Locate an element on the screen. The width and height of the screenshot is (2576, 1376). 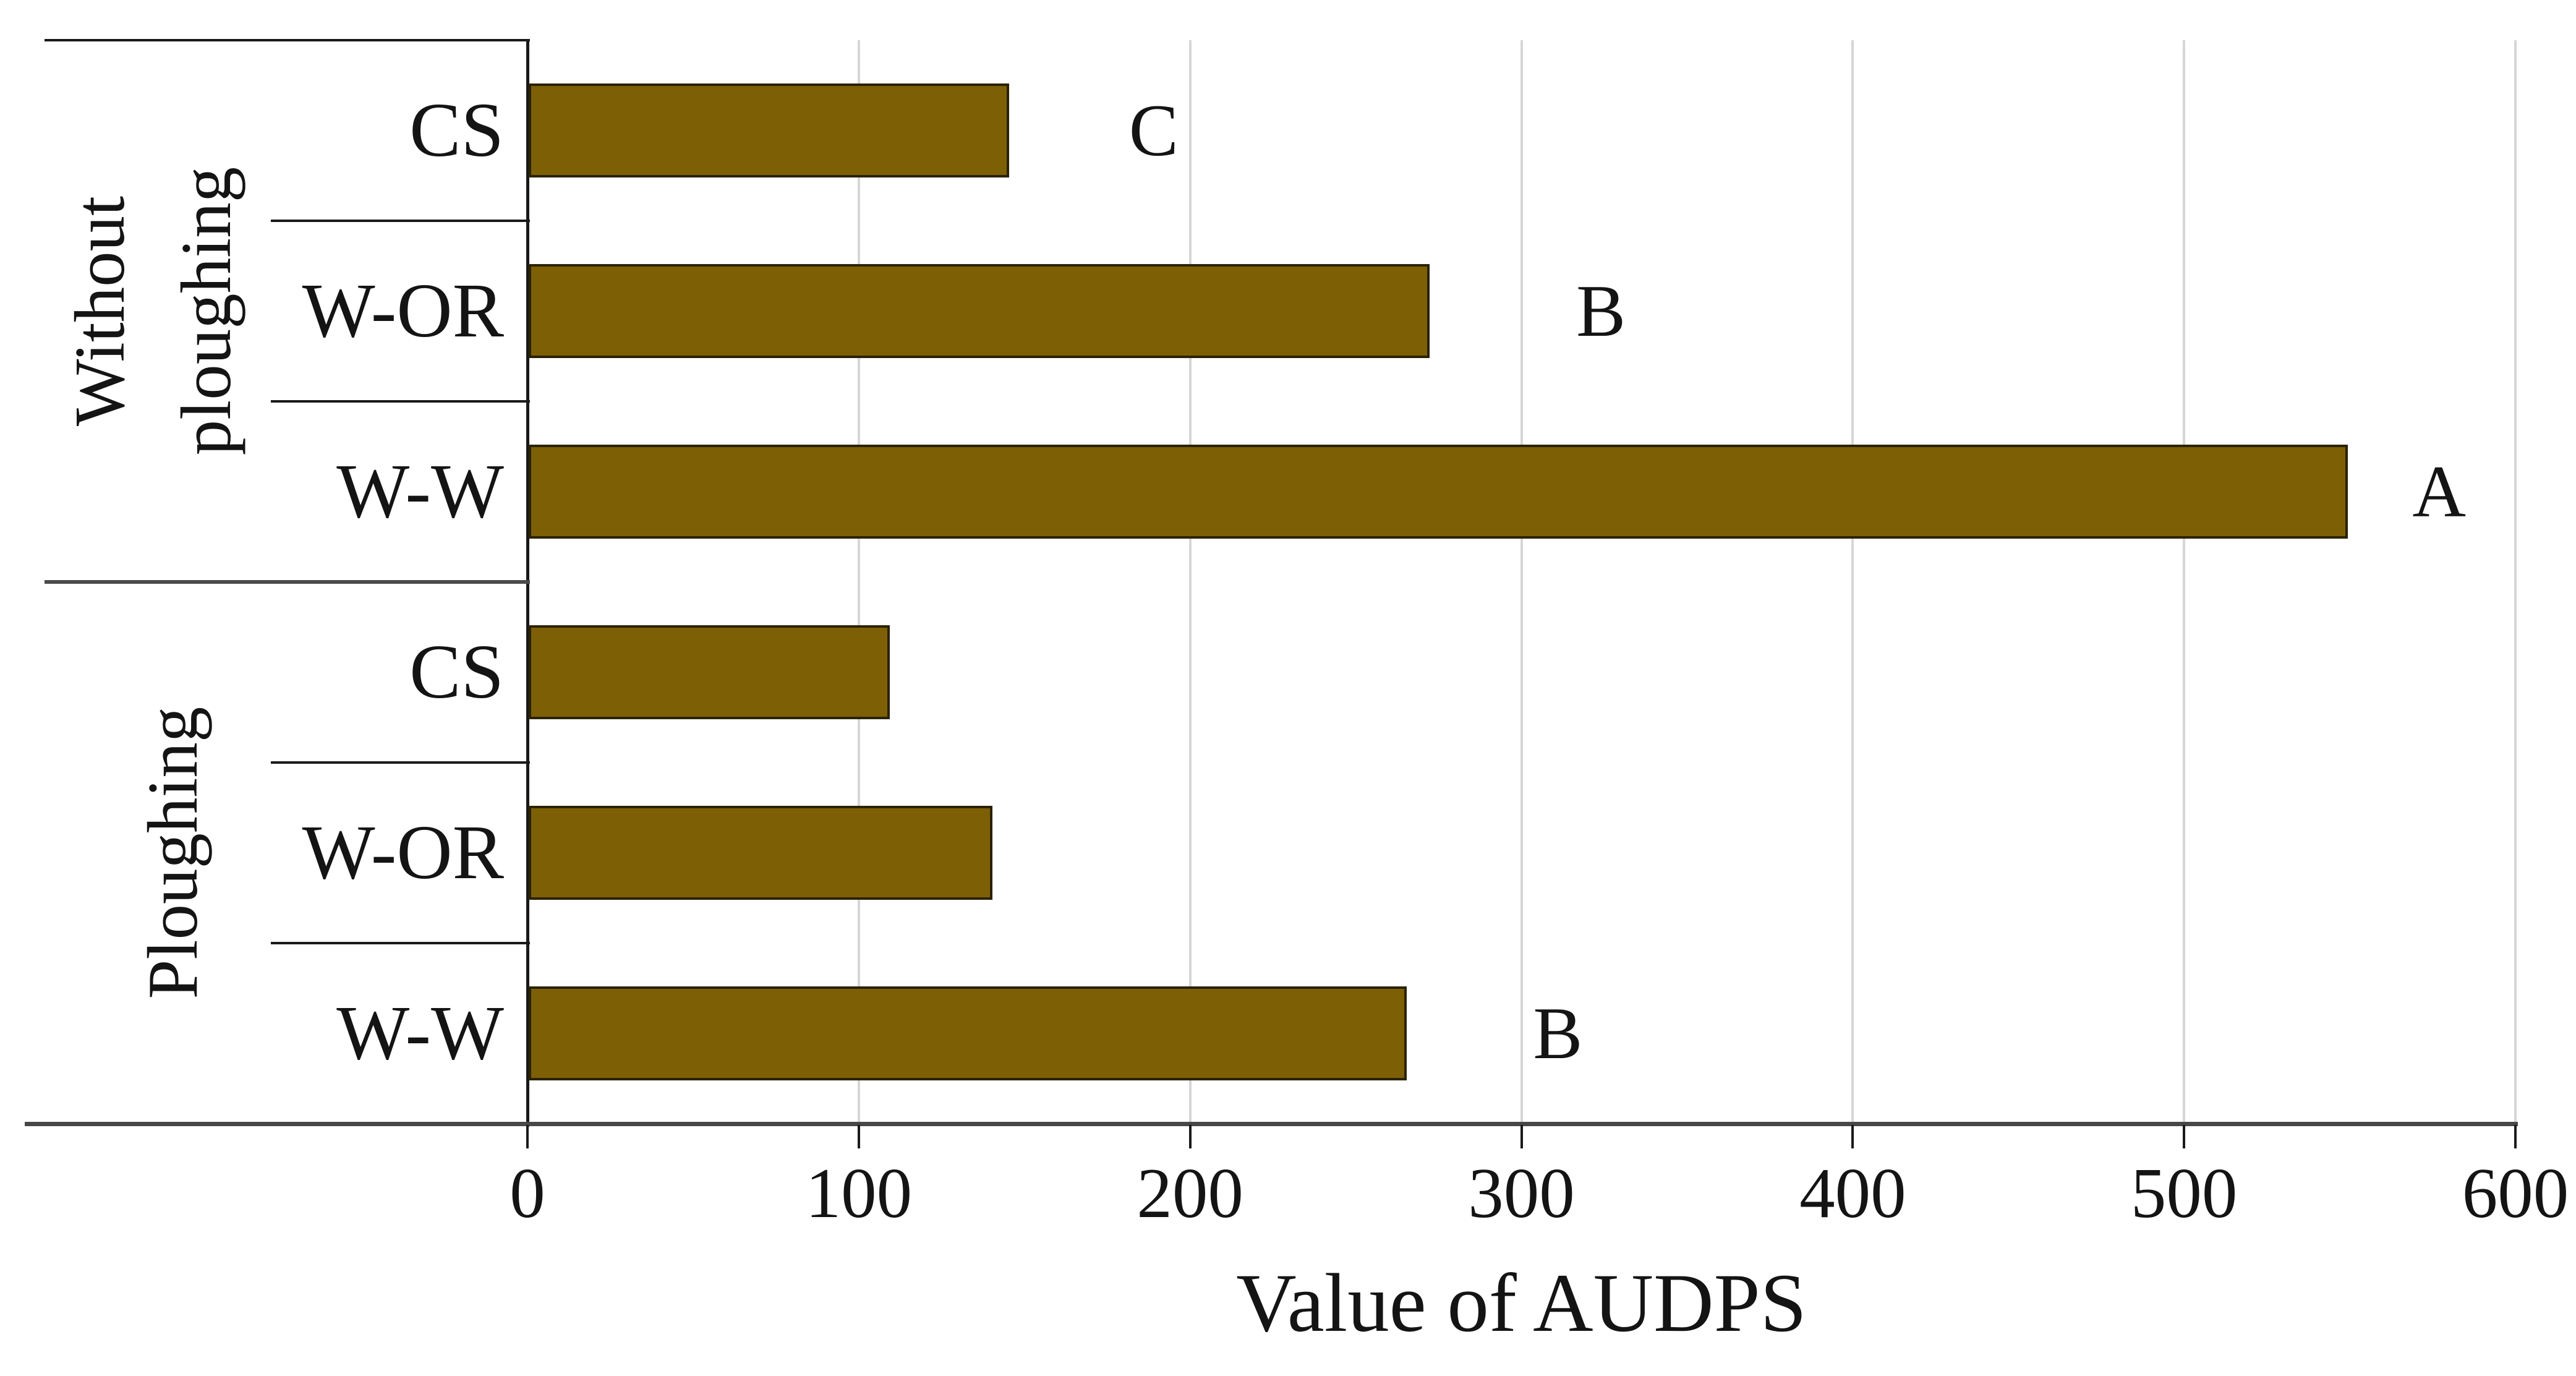
group-label-without-ploughing: Without ploughing is located at coordinates (216, 311).